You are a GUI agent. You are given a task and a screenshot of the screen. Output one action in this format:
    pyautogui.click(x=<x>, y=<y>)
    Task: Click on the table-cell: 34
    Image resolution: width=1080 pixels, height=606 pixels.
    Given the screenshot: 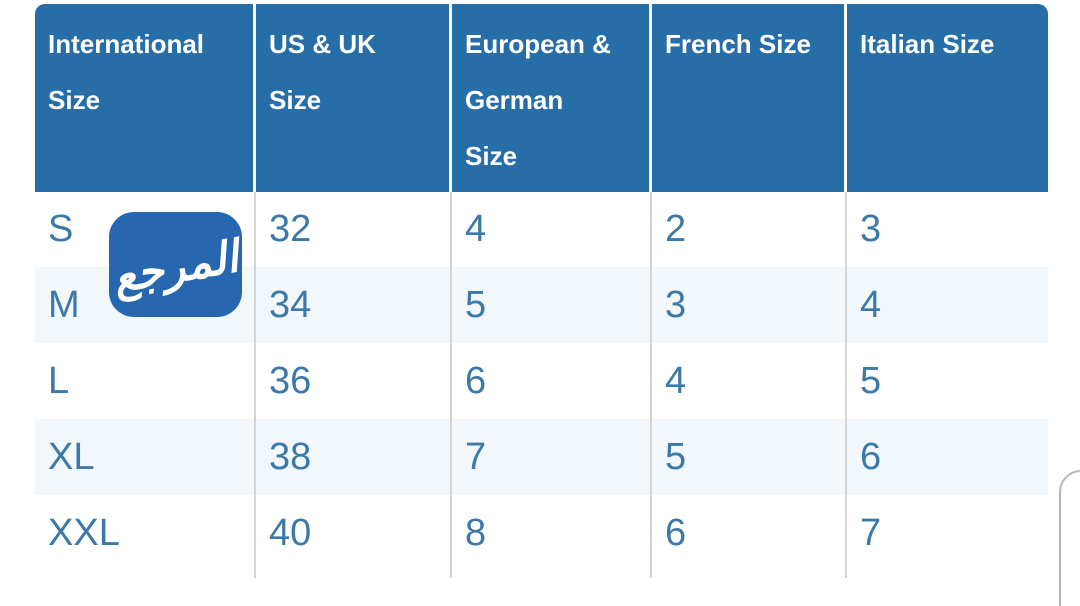 What is the action you would take?
    pyautogui.click(x=354, y=305)
    